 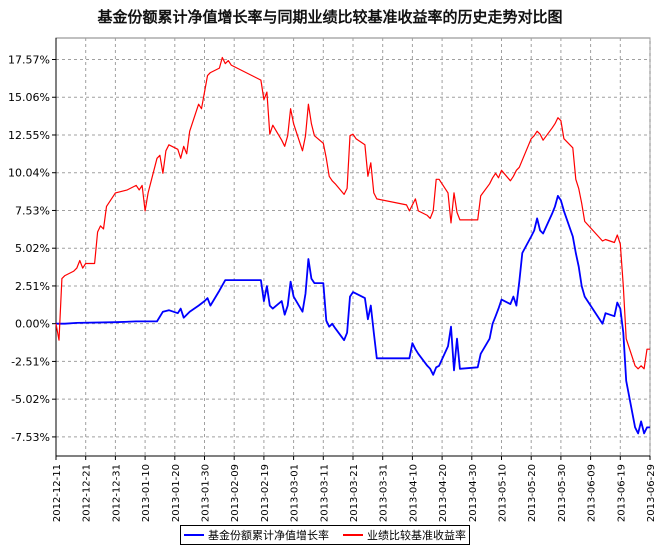 What do you see at coordinates (265, 493) in the screenshot?
I see `x-tick-label: 2013-02-19` at bounding box center [265, 493].